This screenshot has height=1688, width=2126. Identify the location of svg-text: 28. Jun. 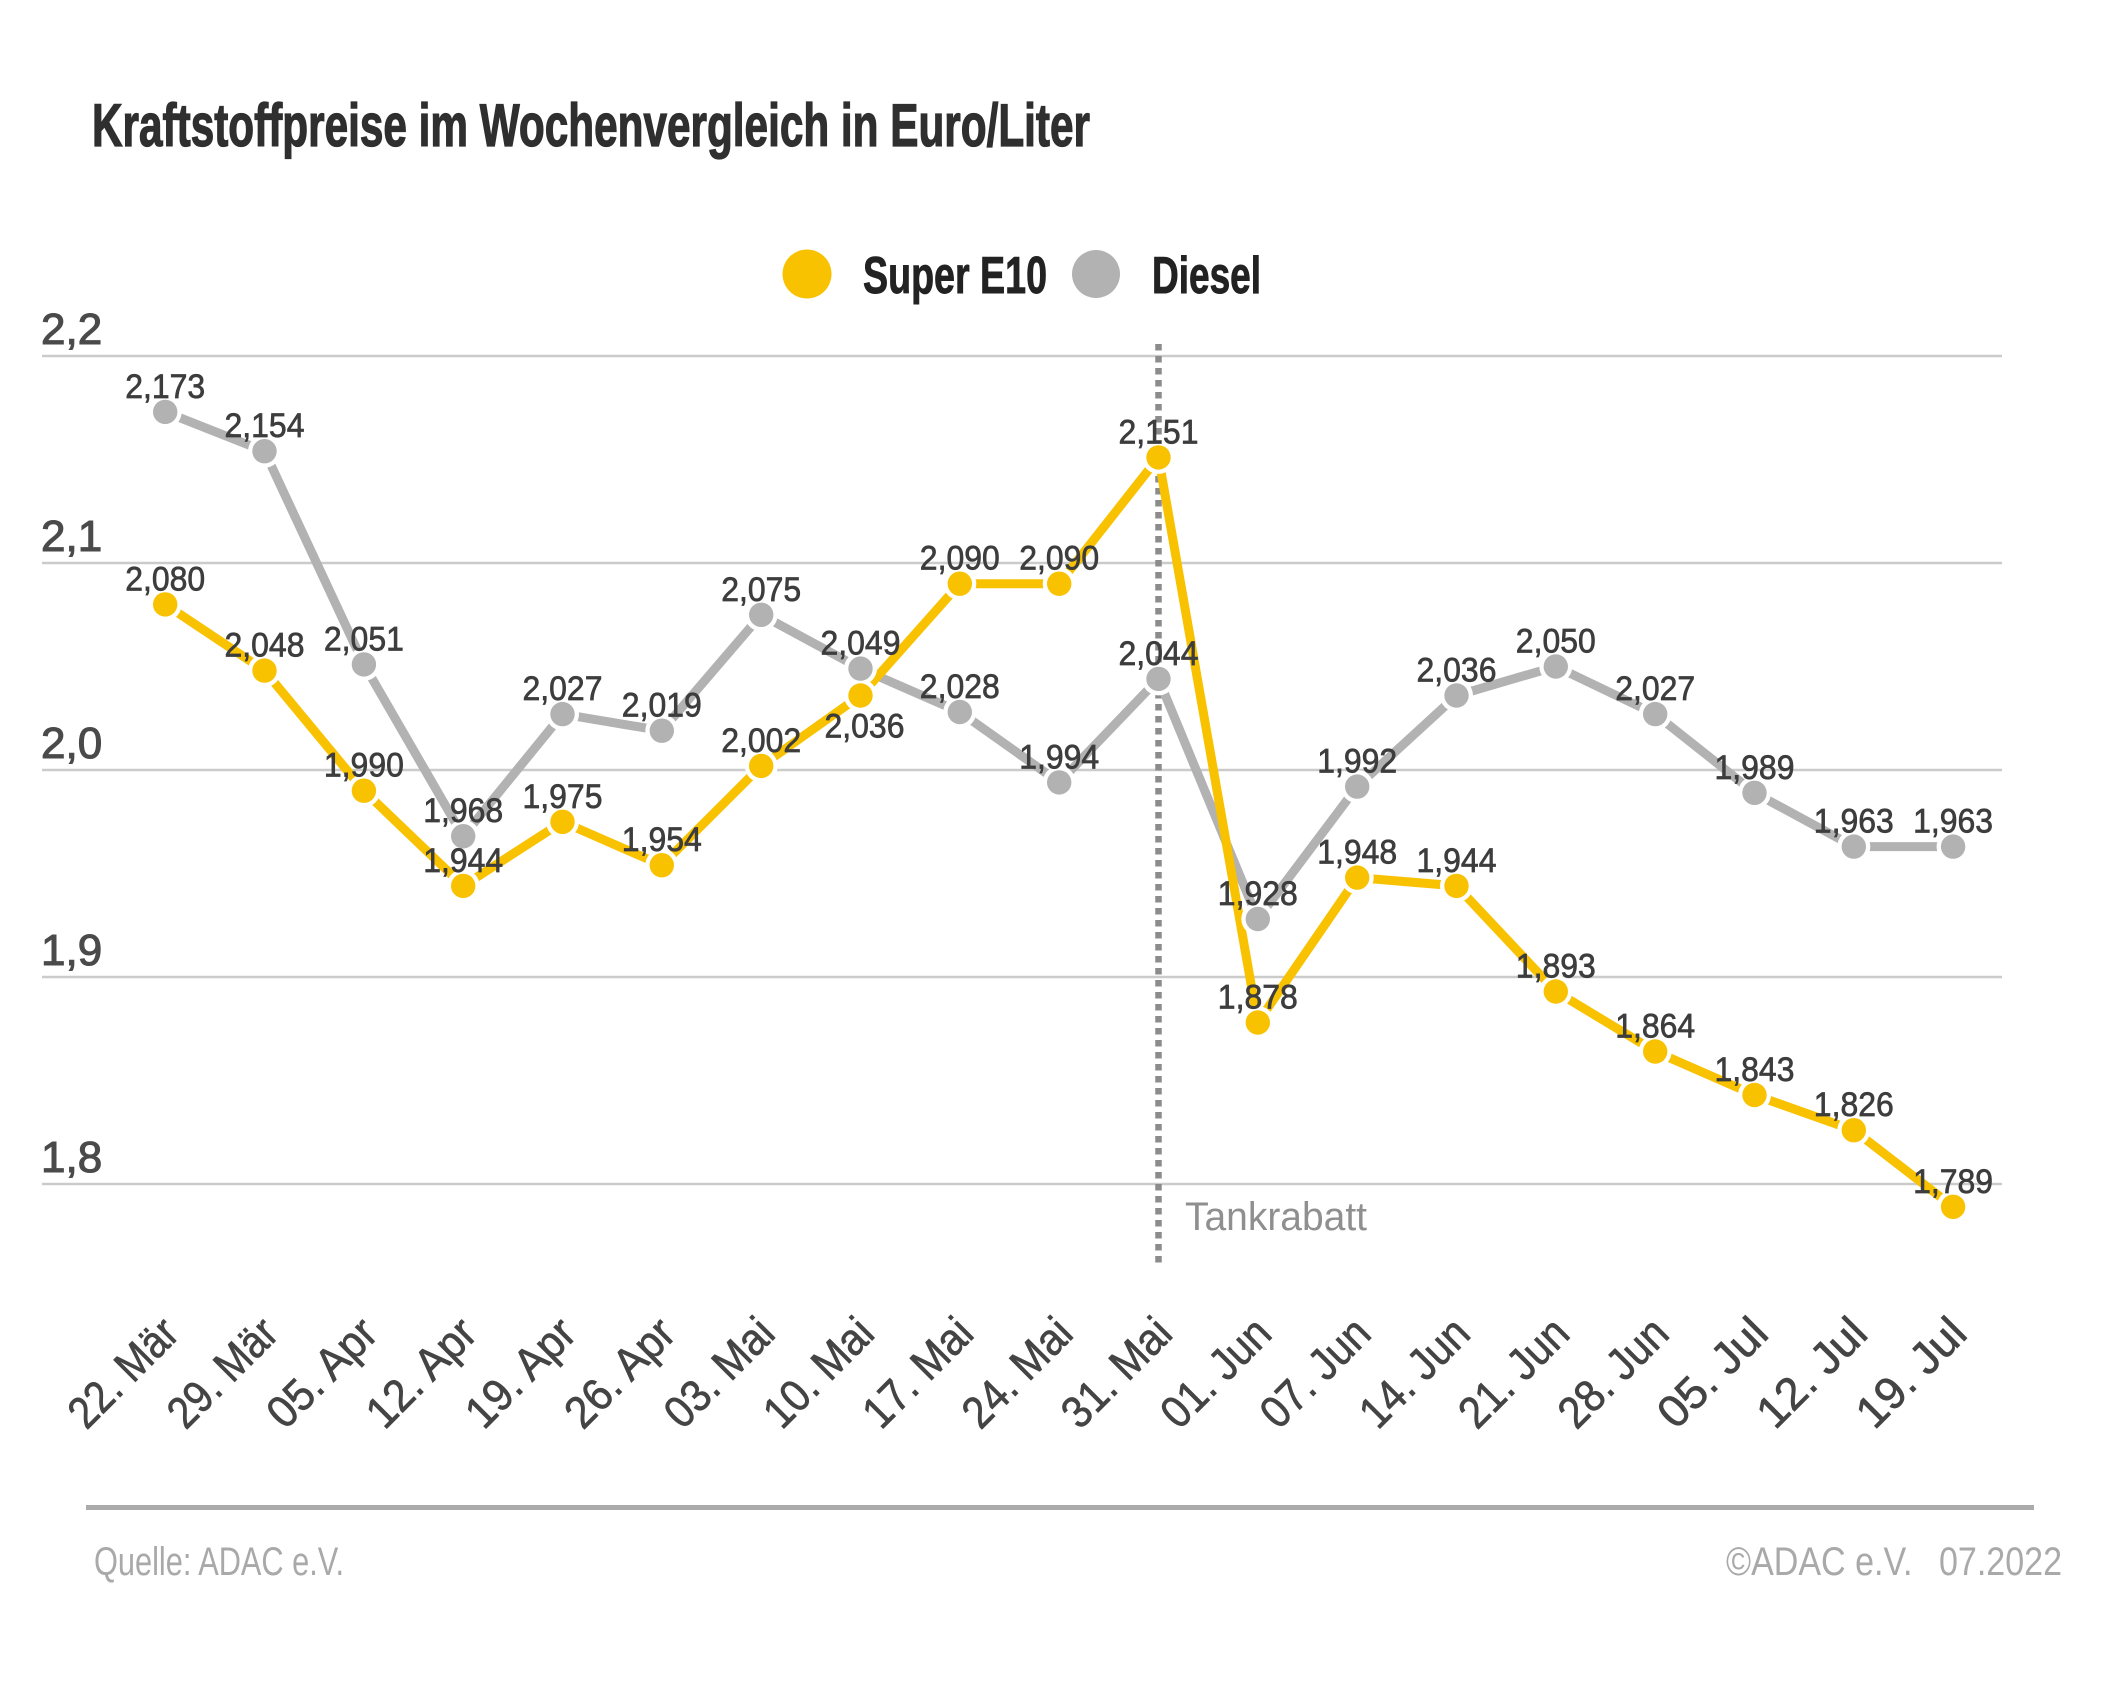
(1612, 1372).